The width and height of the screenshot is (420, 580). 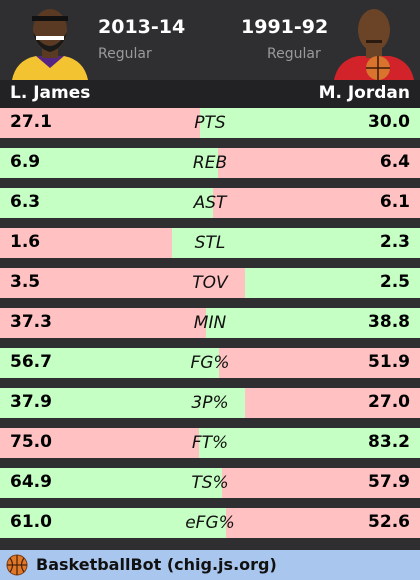 I want to click on left-stat-value: 64.9, so click(x=31, y=482).